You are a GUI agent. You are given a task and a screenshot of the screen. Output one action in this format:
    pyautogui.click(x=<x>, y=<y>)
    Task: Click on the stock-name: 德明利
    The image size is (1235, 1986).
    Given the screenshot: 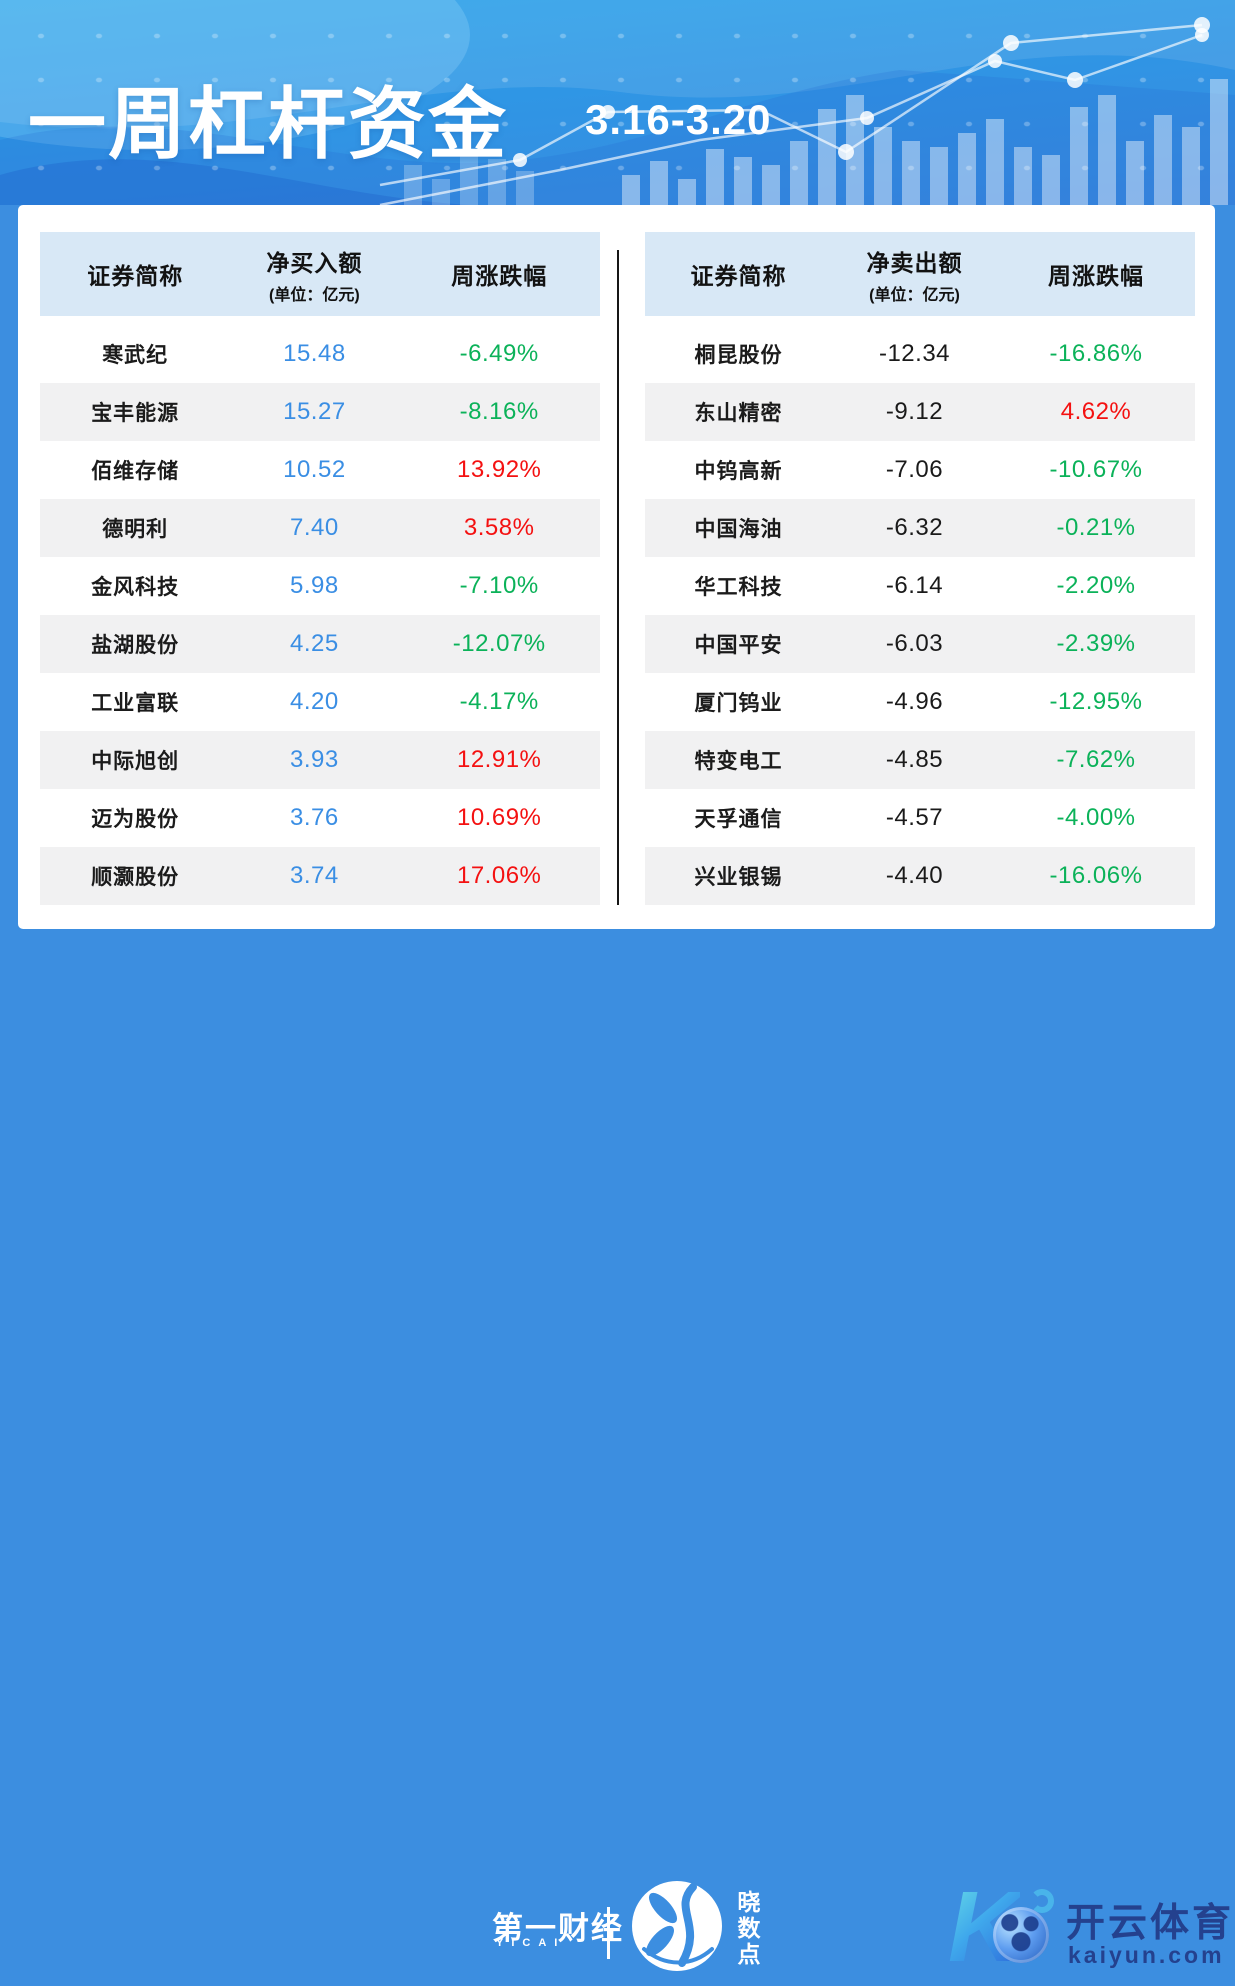 What is the action you would take?
    pyautogui.click(x=135, y=529)
    